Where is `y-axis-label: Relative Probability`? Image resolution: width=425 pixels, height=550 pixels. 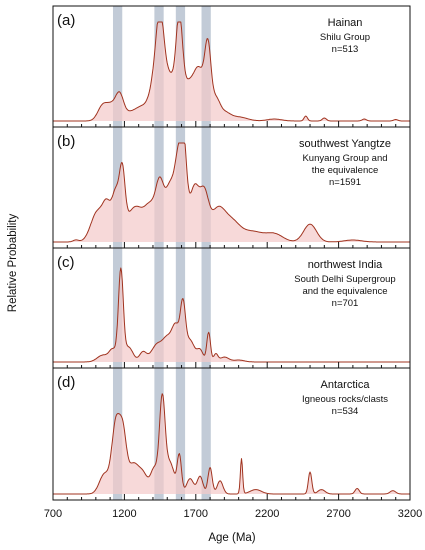 y-axis-label: Relative Probability is located at coordinates (13, 263).